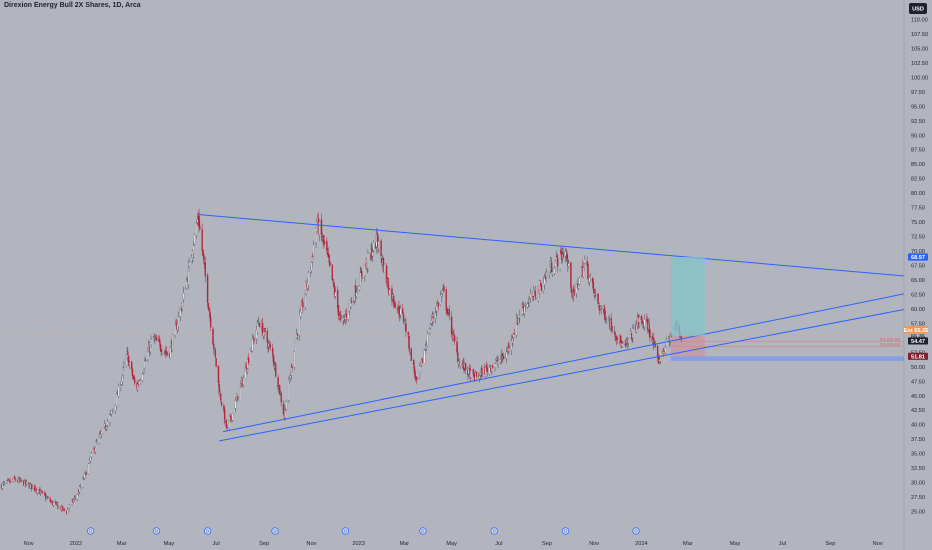 The height and width of the screenshot is (550, 932). Describe the element at coordinates (890, 339) in the screenshot. I see `fib-level-upper-label: 0.5 (54.36)` at that location.